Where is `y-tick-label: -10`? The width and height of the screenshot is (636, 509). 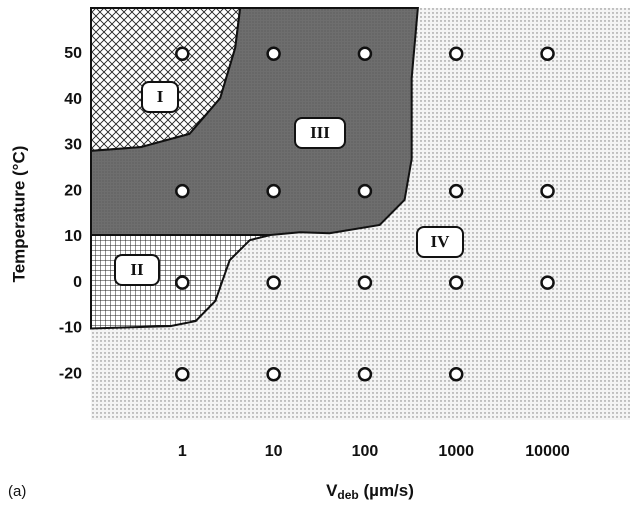 y-tick-label: -10 is located at coordinates (70, 328).